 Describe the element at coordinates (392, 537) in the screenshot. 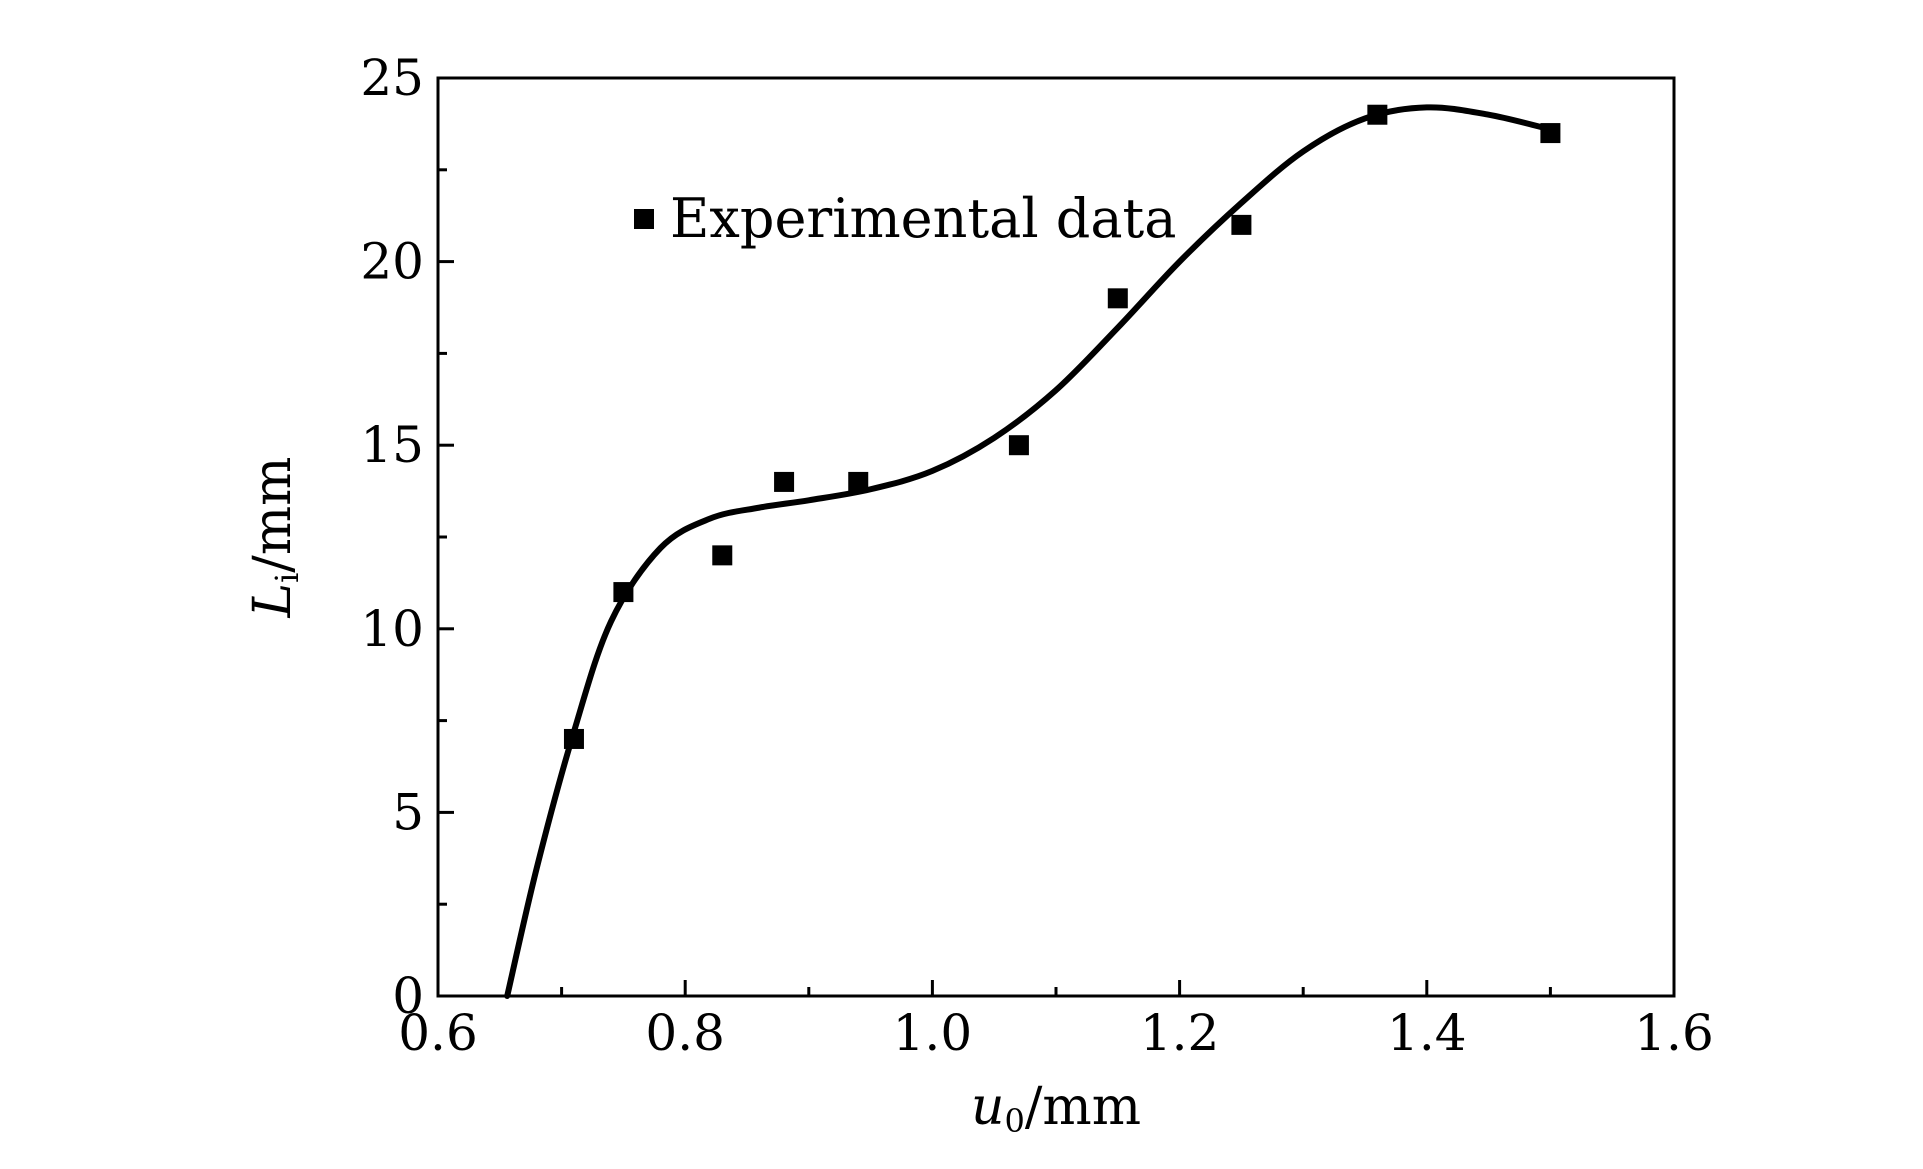

I see `y-tick-labels: 0 5 10 15 20 25` at that location.